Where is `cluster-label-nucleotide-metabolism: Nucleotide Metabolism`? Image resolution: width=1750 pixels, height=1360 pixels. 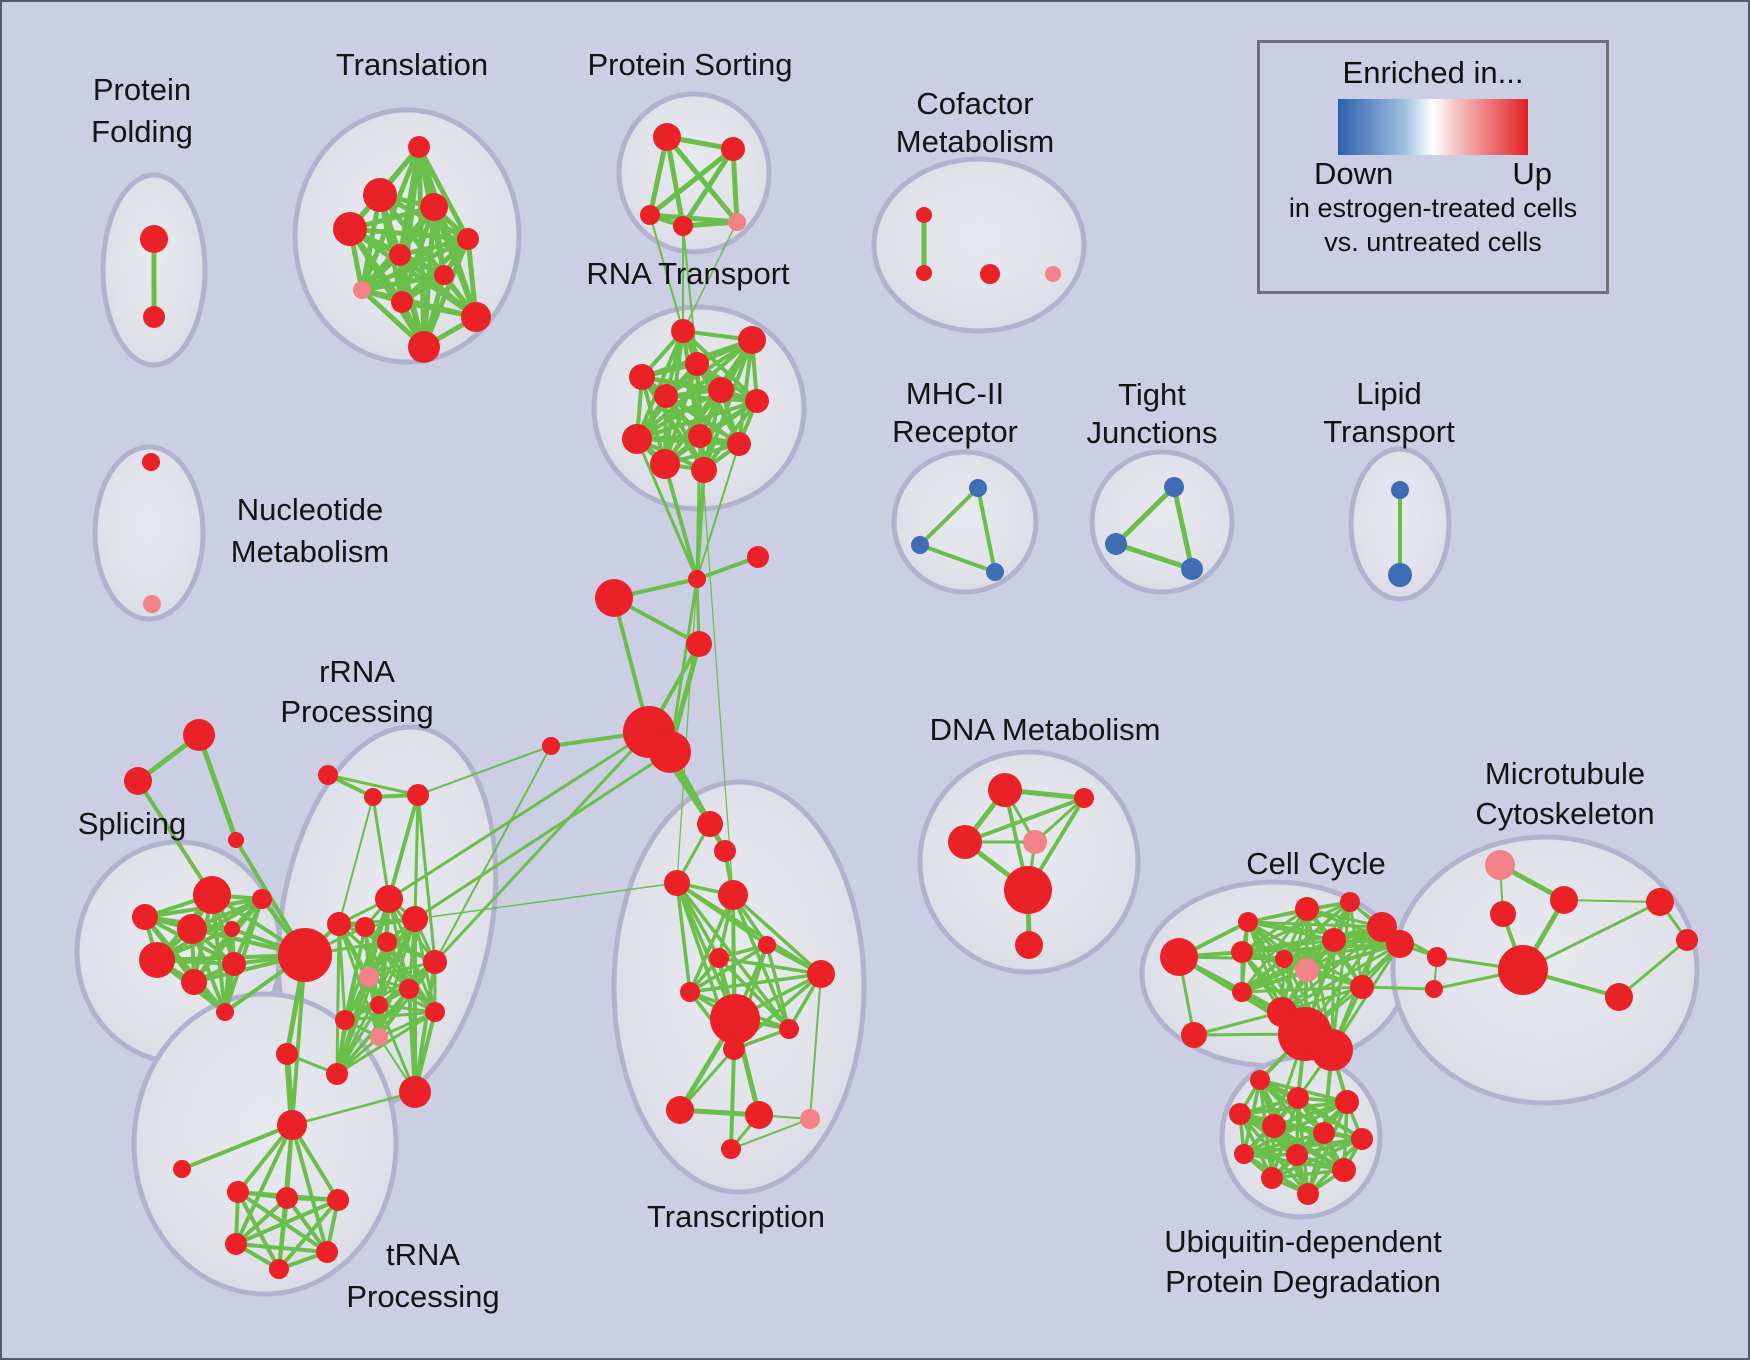
cluster-label-nucleotide-metabolism: Nucleotide Metabolism is located at coordinates (310, 530).